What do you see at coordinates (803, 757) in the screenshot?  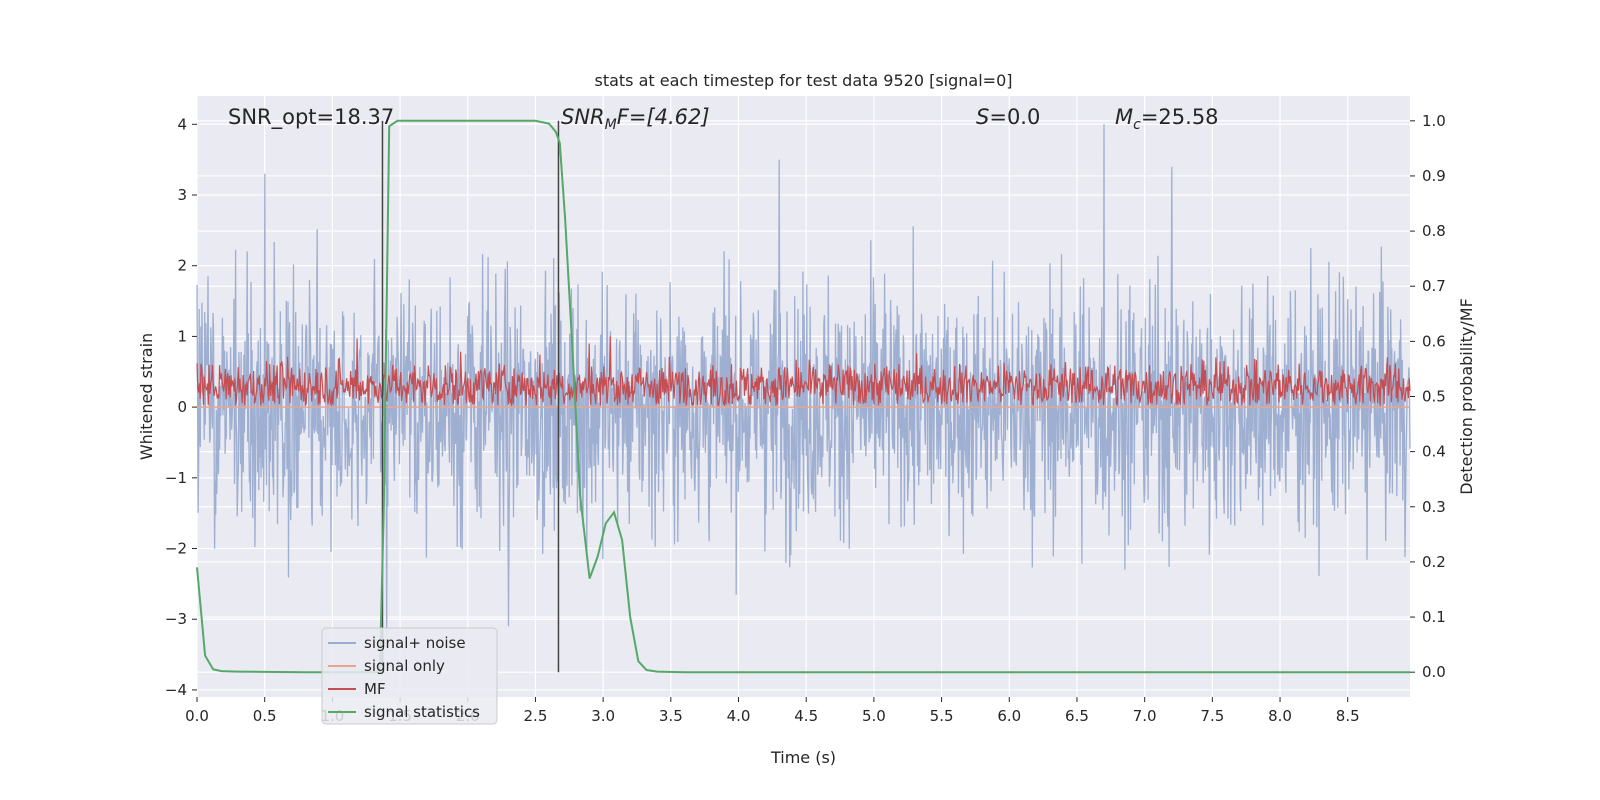 I see `x-axis-label: Time (s)` at bounding box center [803, 757].